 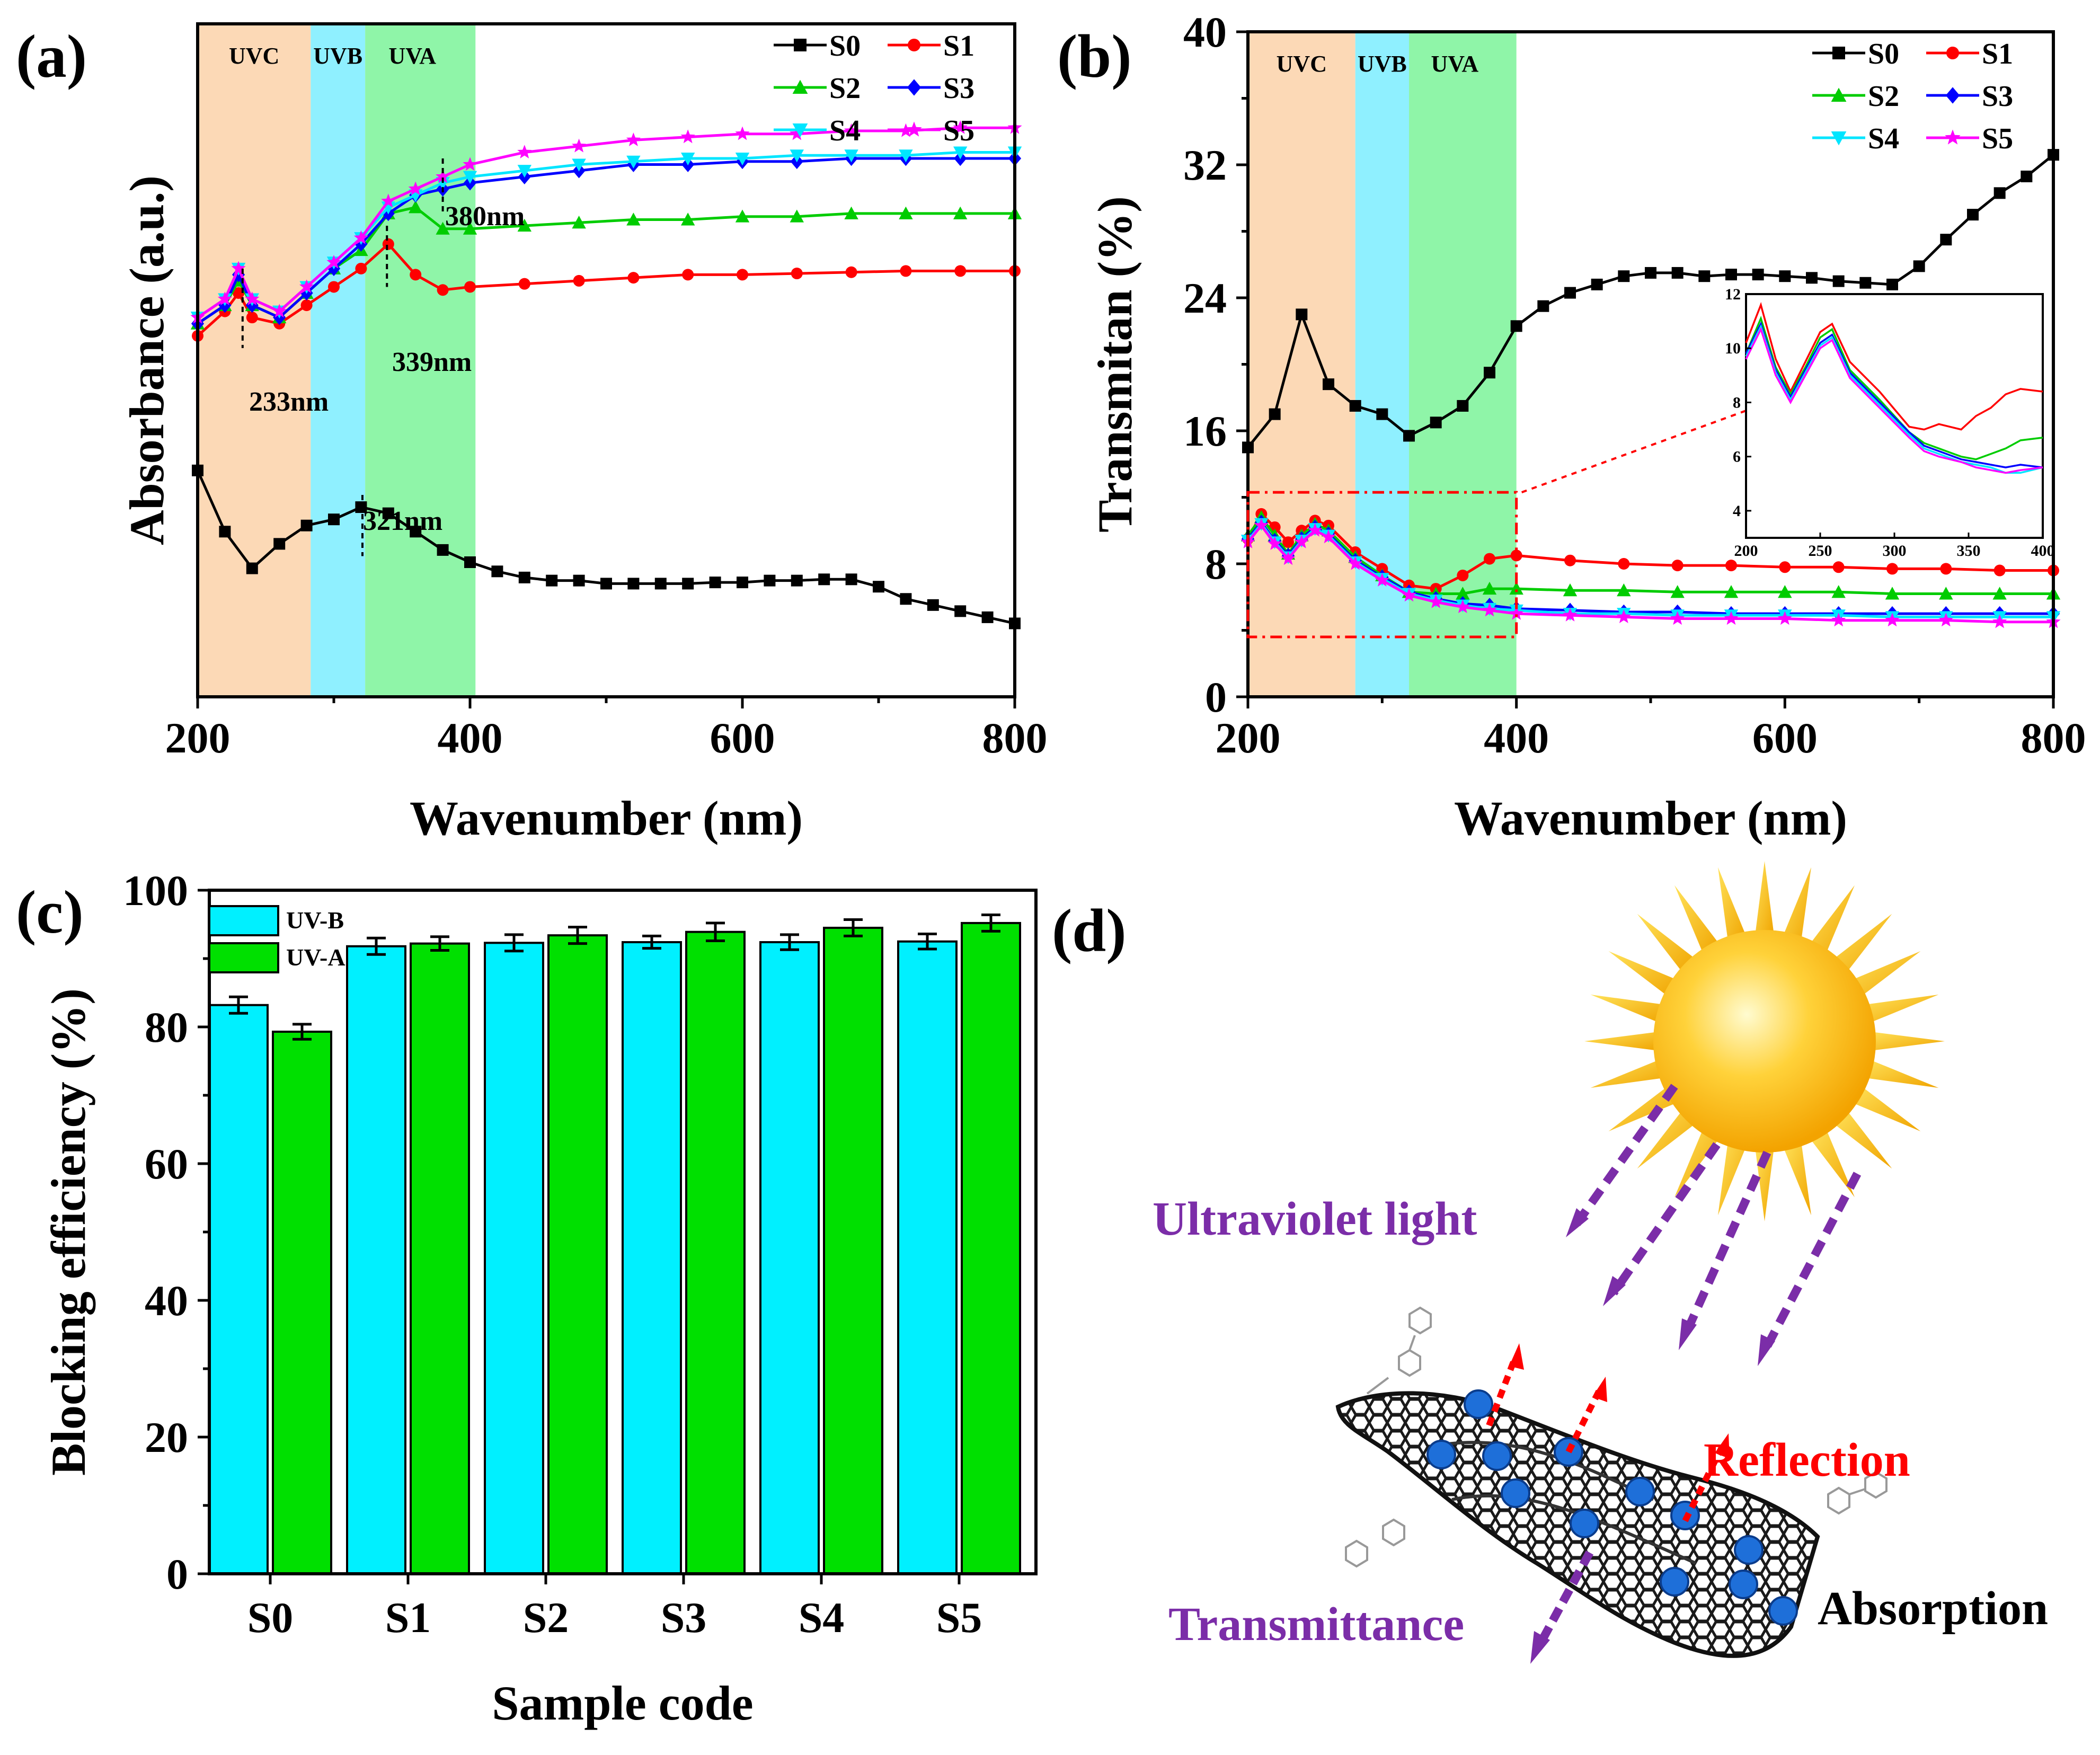 What do you see at coordinates (1382, 565) in the screenshot?
I see `zoom-box` at bounding box center [1382, 565].